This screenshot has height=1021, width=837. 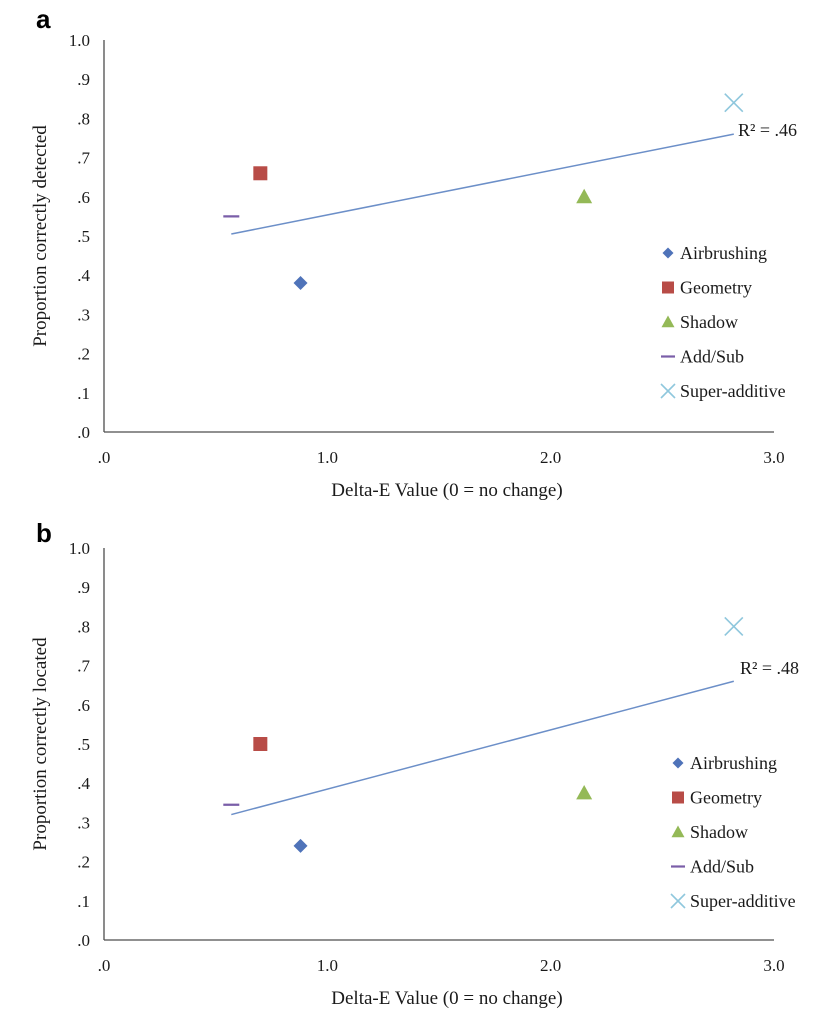 I want to click on r-squared-label: R² = .48, so click(x=769, y=668).